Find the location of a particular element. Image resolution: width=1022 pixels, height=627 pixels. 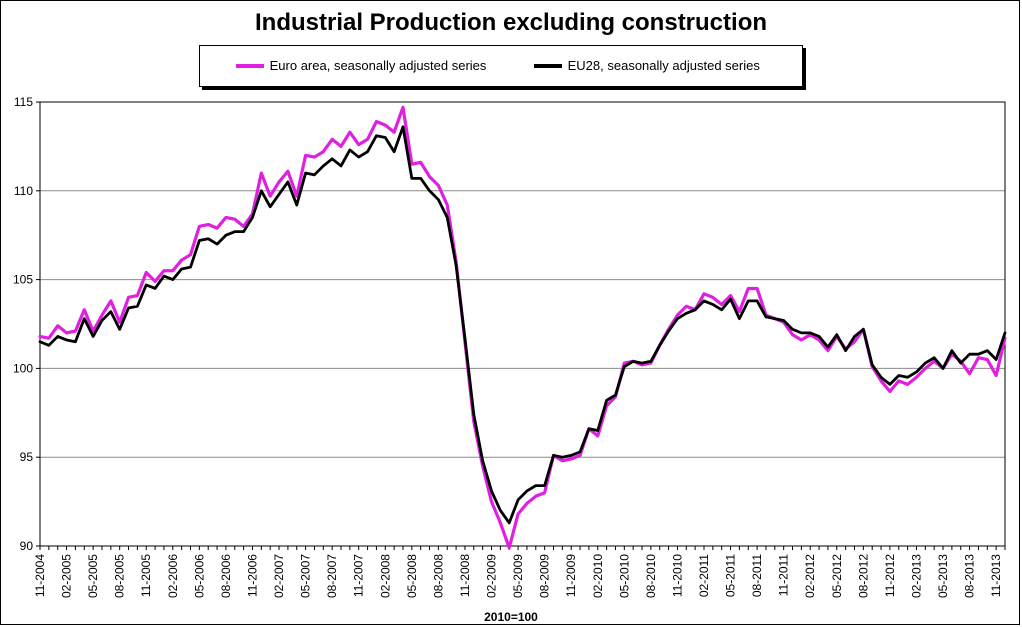

x-tick-label: 02-2007 is located at coordinates (279, 576).